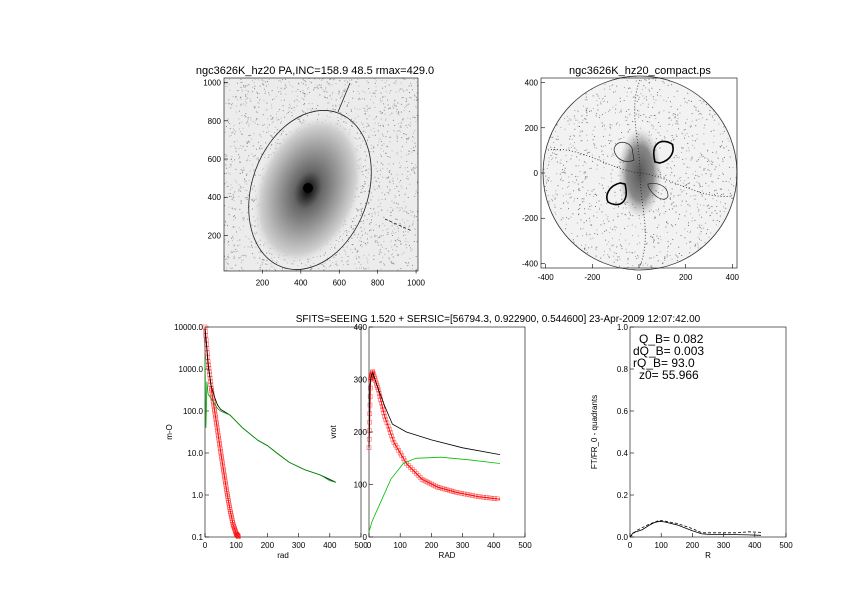 The width and height of the screenshot is (842, 595). What do you see at coordinates (695, 528) in the screenshot?
I see `series-line-quadrant-max` at bounding box center [695, 528].